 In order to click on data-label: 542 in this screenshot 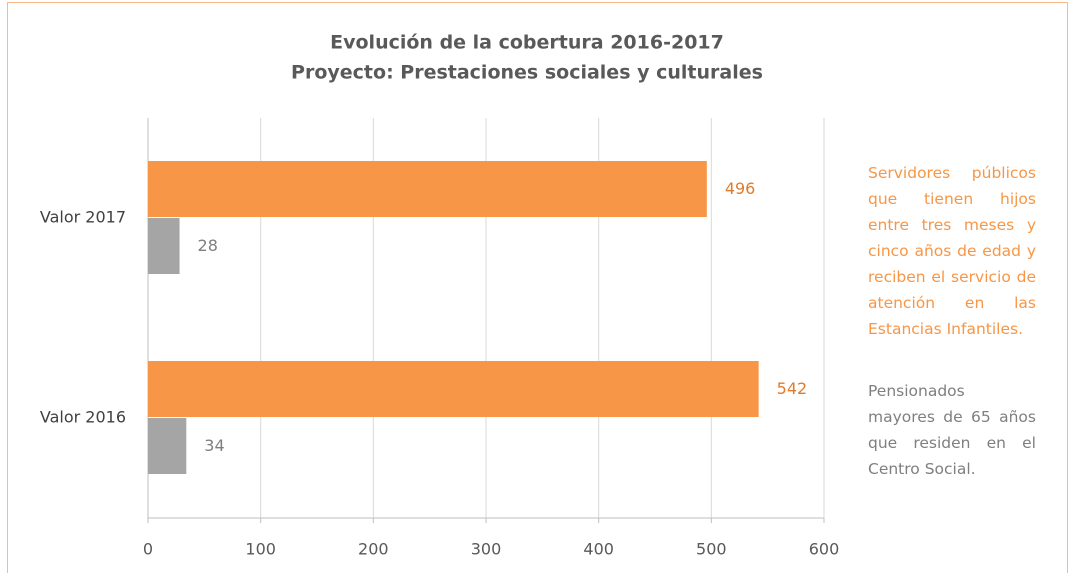, I will do `click(792, 388)`.